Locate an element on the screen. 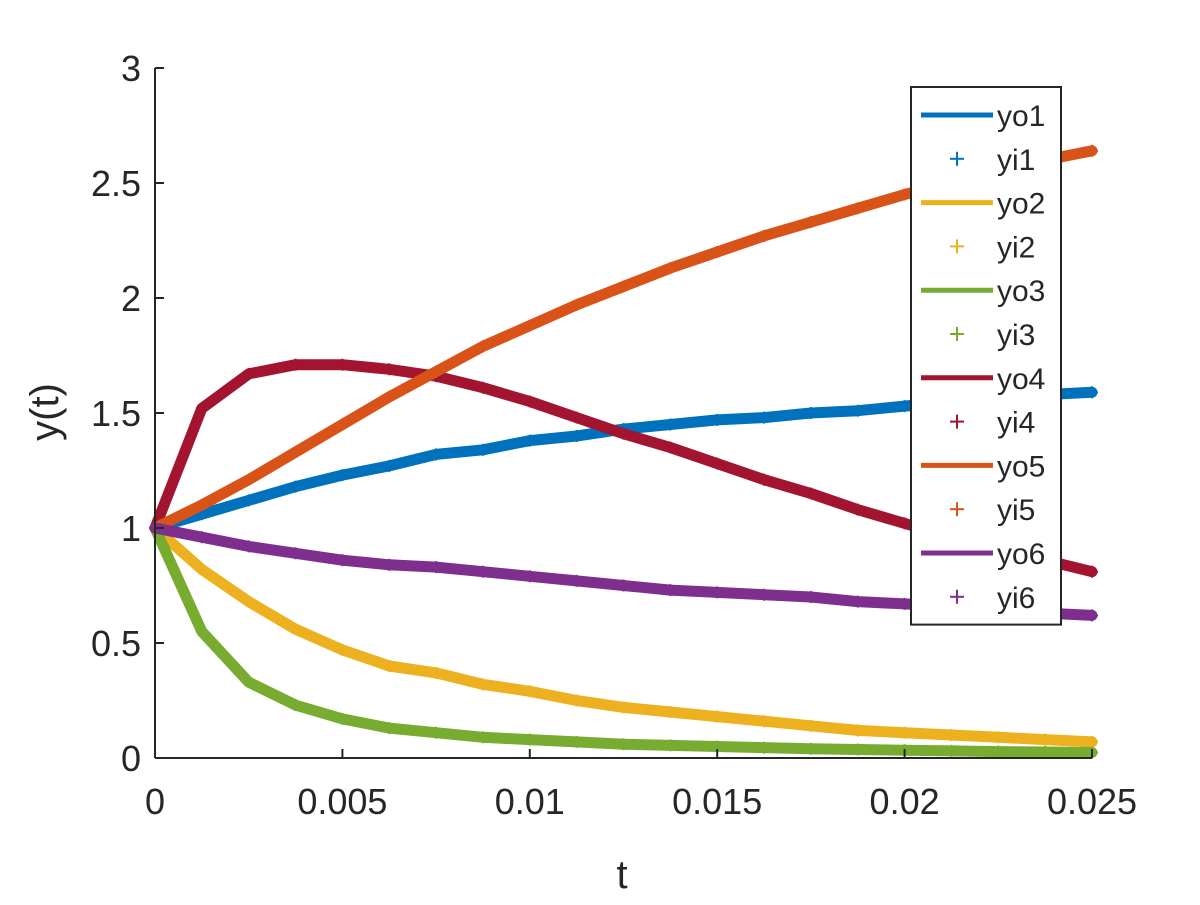 This screenshot has width=1200, height=905. legend-item-yi5: yi5 is located at coordinates (992, 510).